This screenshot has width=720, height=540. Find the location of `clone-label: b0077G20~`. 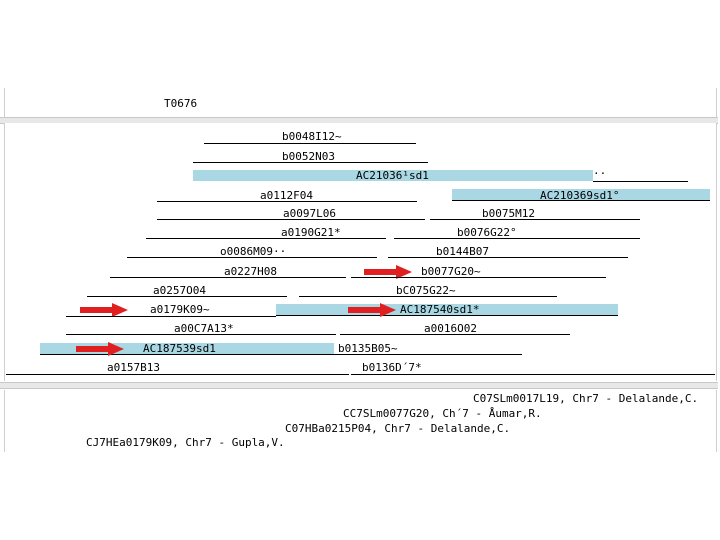

clone-label: b0077G20~ is located at coordinates (451, 271).